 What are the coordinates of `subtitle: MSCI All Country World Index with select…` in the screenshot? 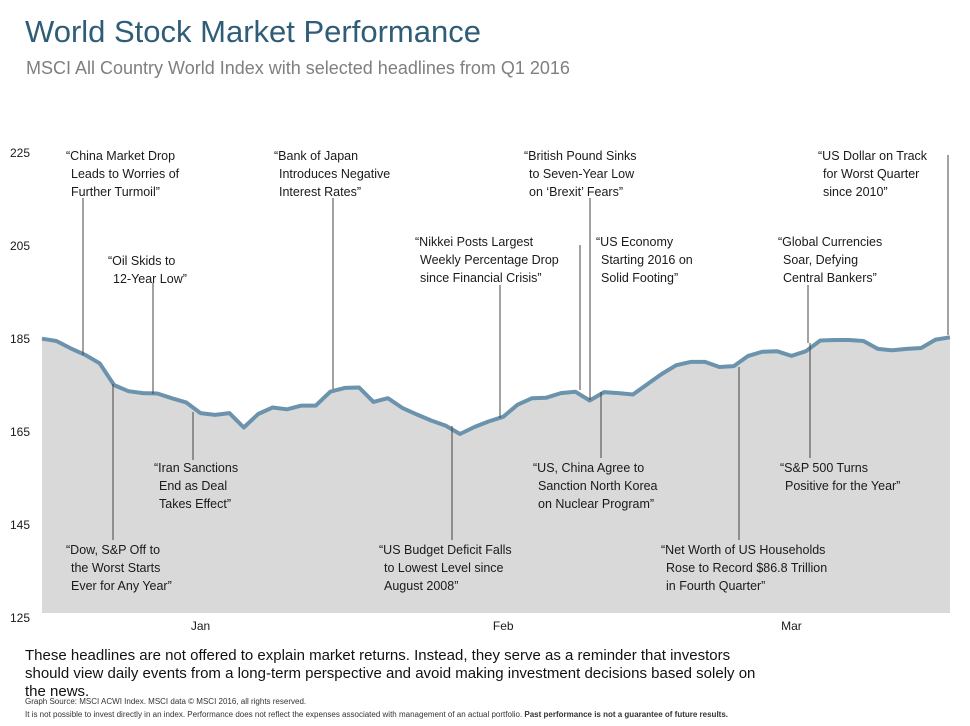 It's located at (298, 68).